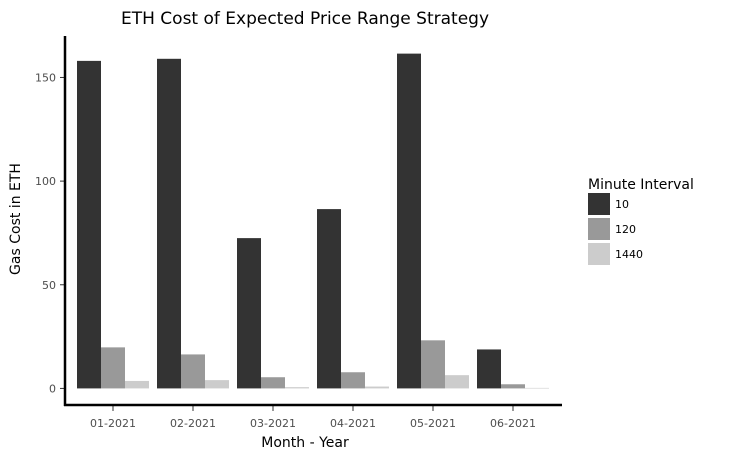  What do you see at coordinates (353, 423) in the screenshot?
I see `x-tick-label: 04-2021` at bounding box center [353, 423].